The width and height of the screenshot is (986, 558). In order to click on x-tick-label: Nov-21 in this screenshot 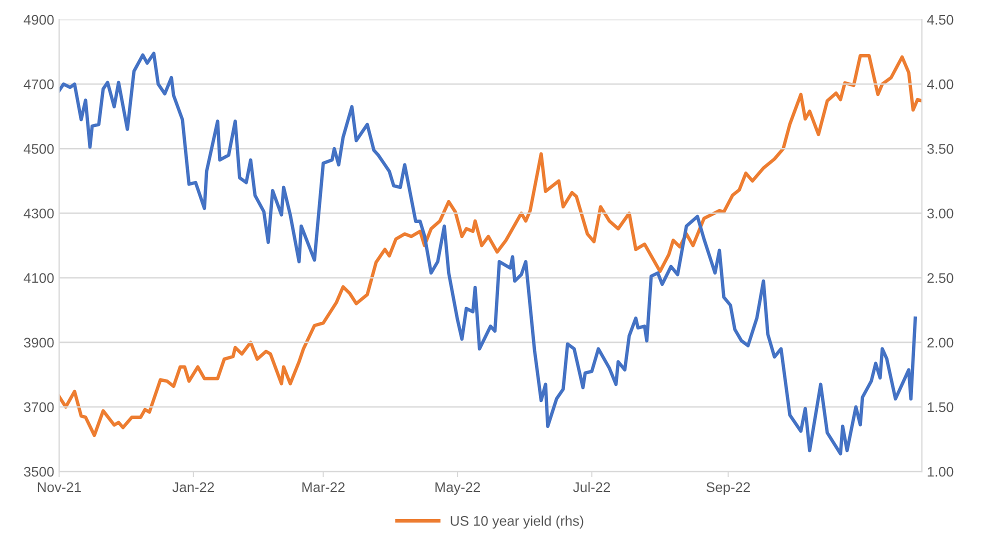, I will do `click(59, 487)`.